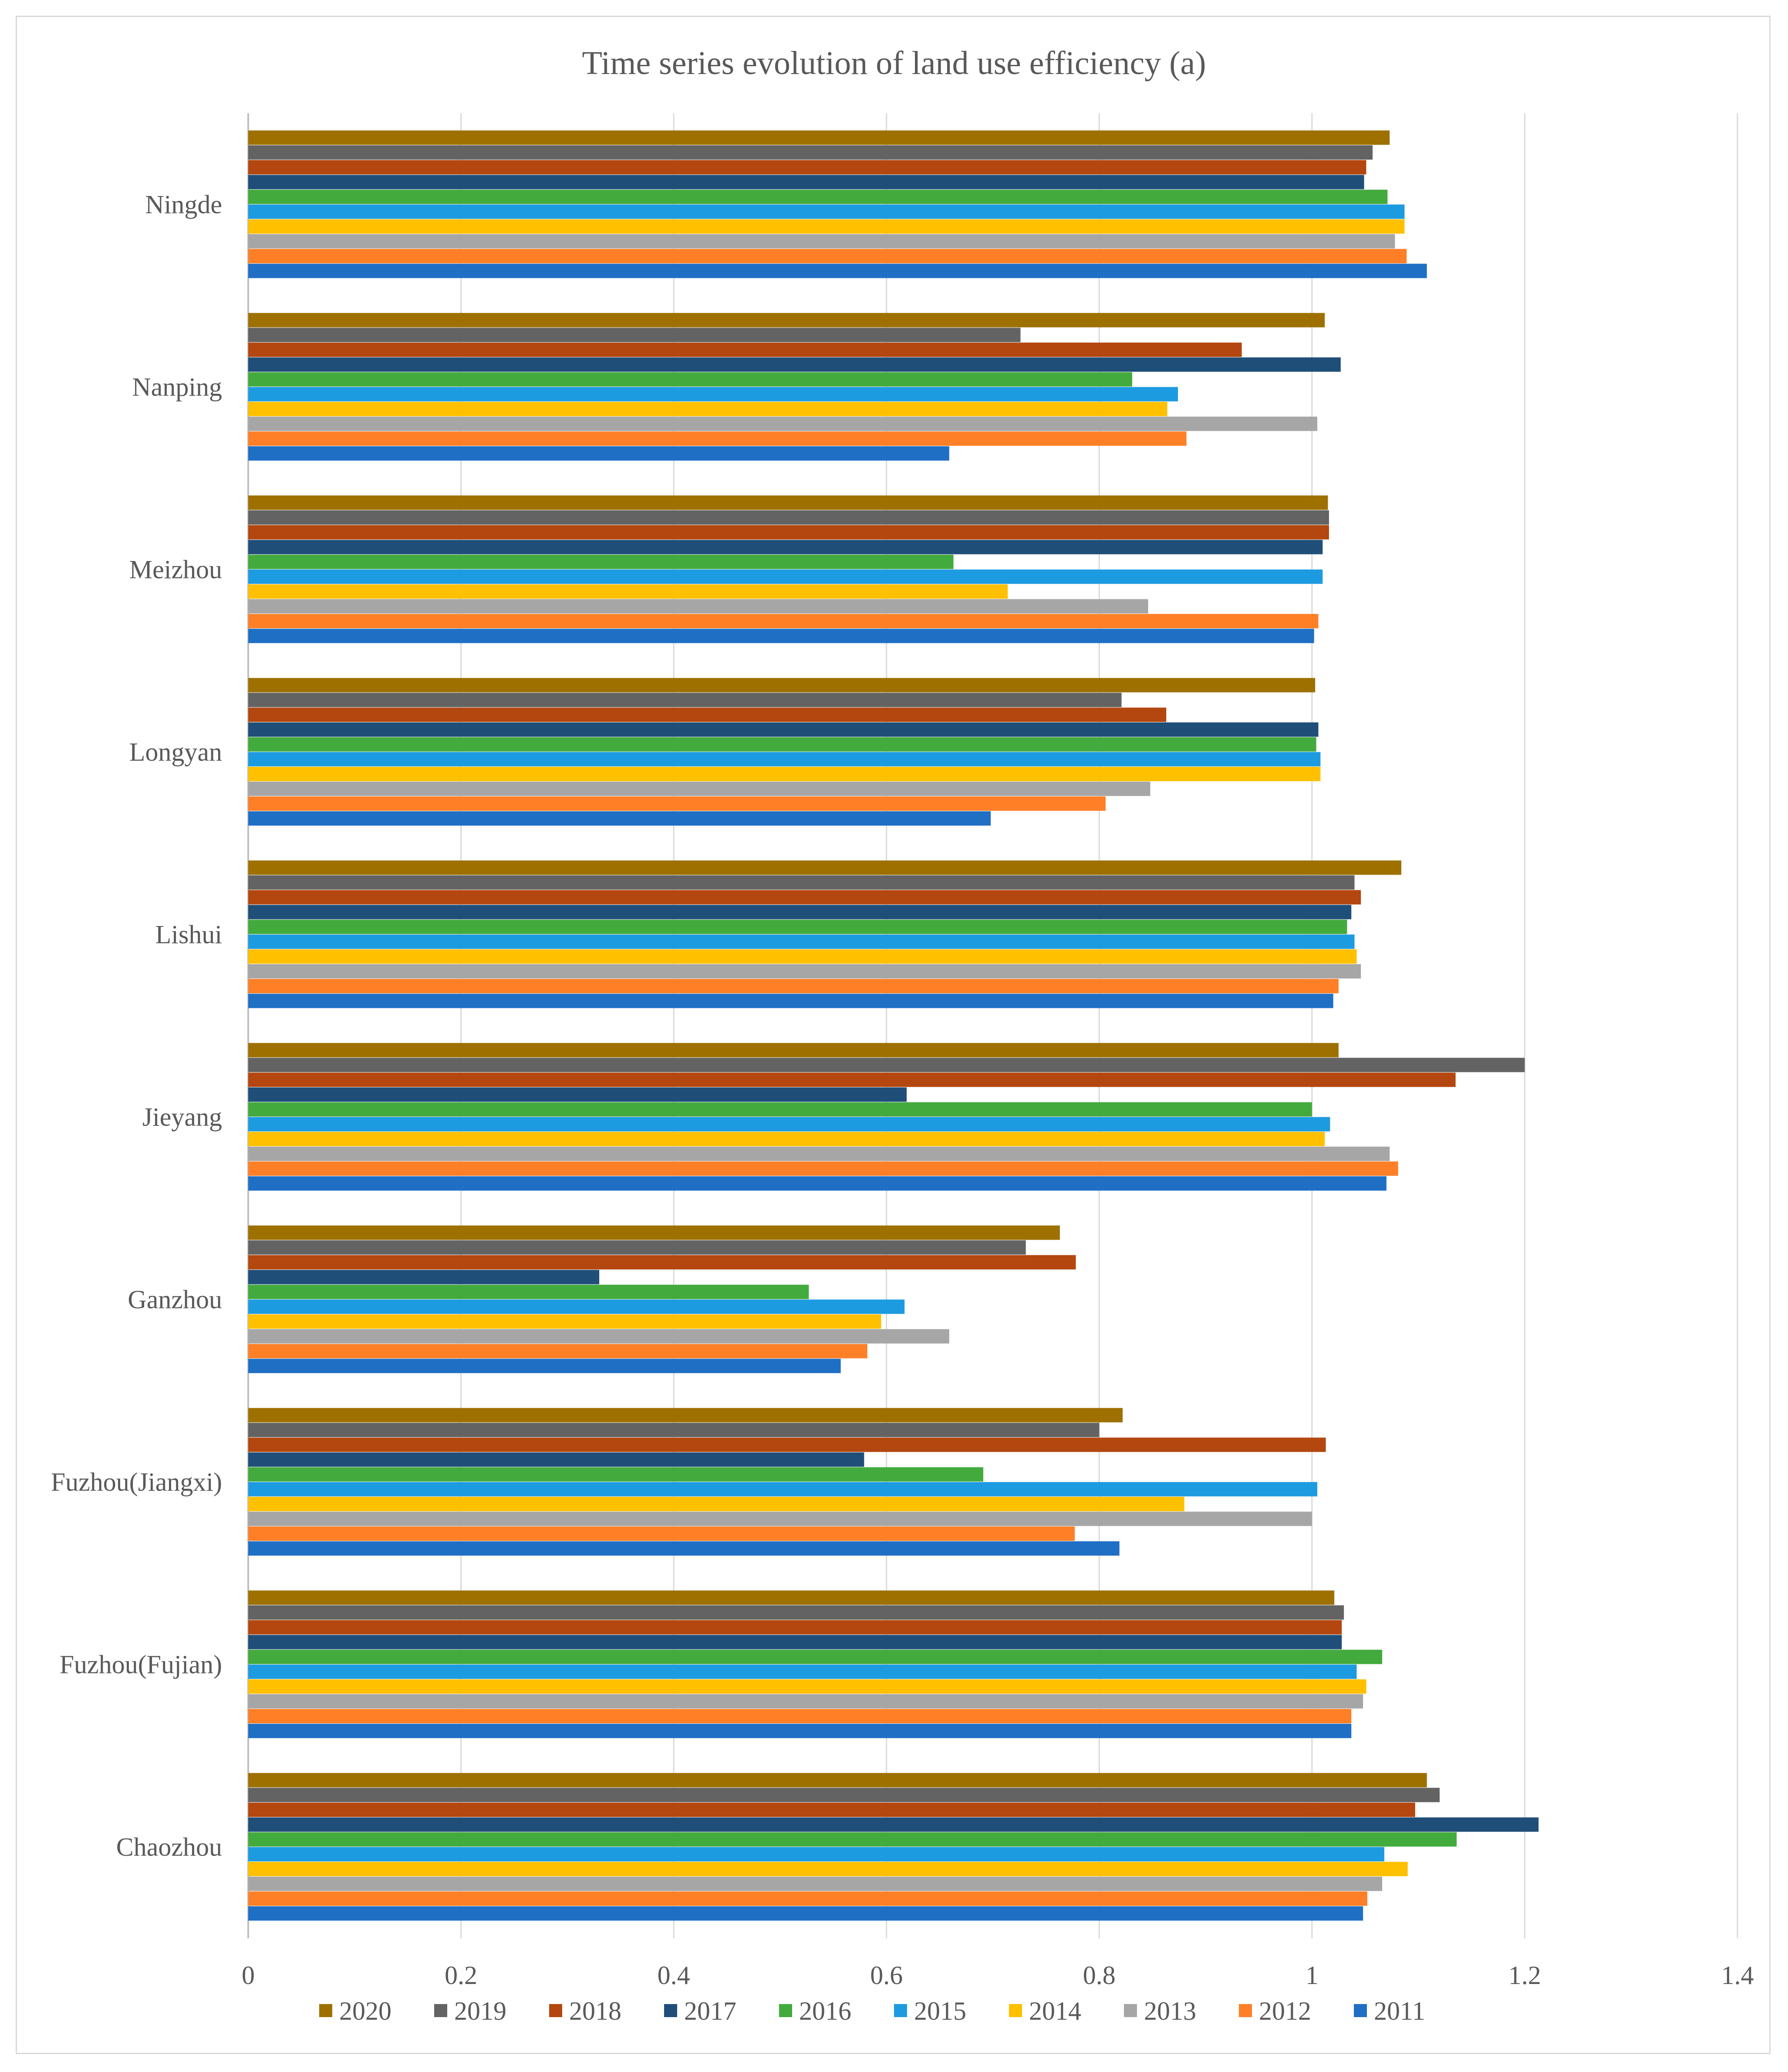  What do you see at coordinates (823, 1168) in the screenshot?
I see `bar-jieyang-2012` at bounding box center [823, 1168].